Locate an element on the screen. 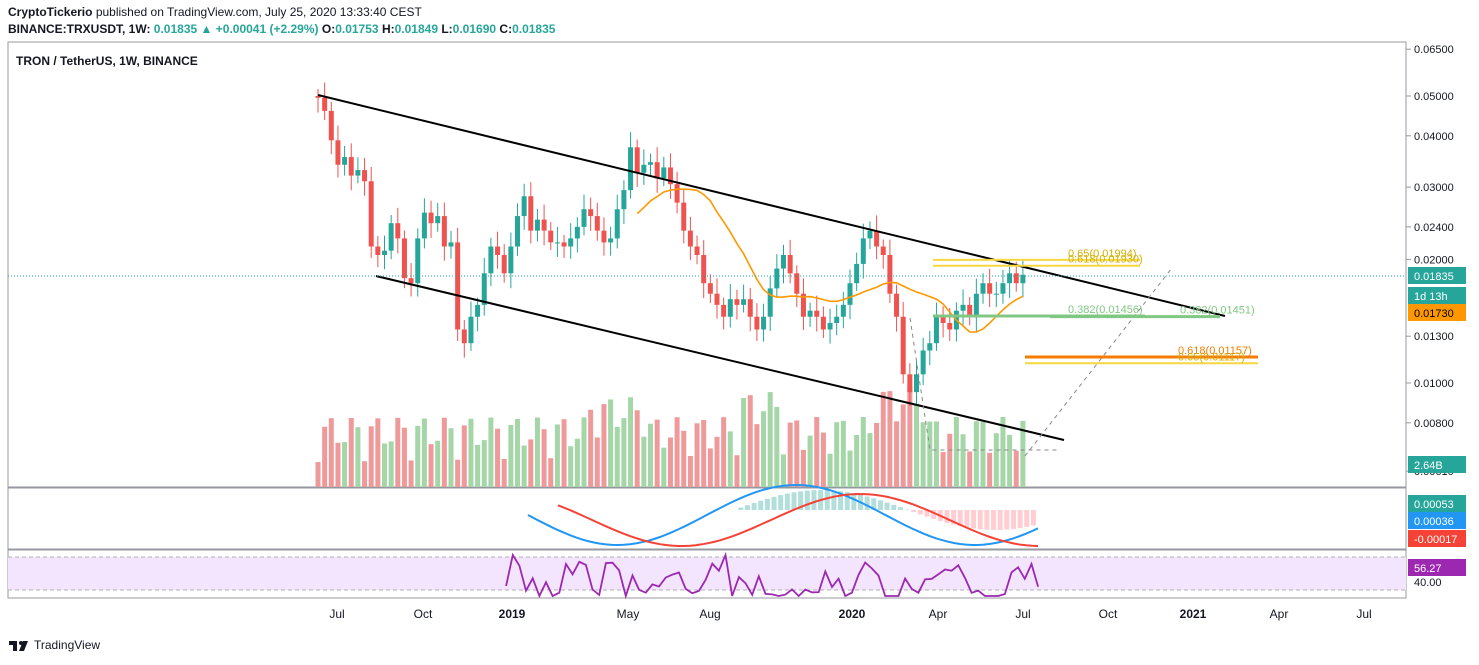 The width and height of the screenshot is (1479, 665). time-tick-label: Oct is located at coordinates (1108, 614).